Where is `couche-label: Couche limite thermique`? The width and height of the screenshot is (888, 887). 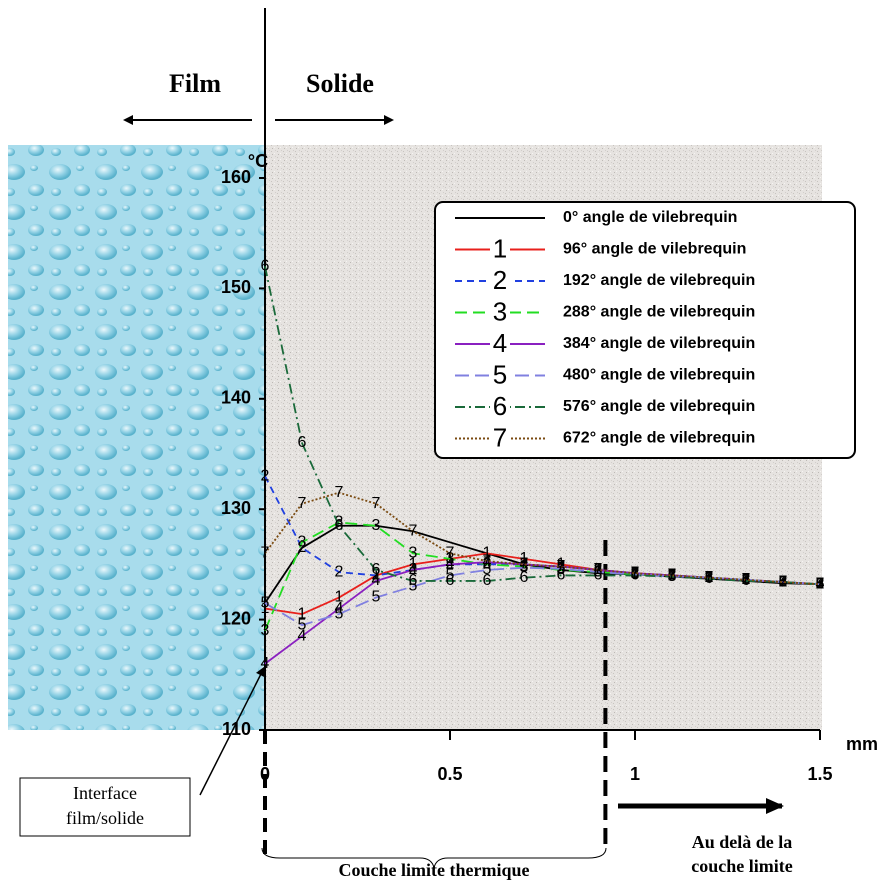
couche-label: Couche limite thermique is located at coordinates (434, 870).